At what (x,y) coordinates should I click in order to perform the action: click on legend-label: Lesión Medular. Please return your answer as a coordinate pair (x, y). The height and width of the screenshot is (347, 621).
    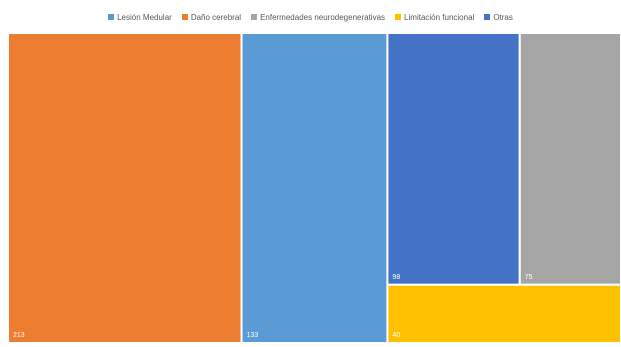
    Looking at the image, I should click on (144, 17).